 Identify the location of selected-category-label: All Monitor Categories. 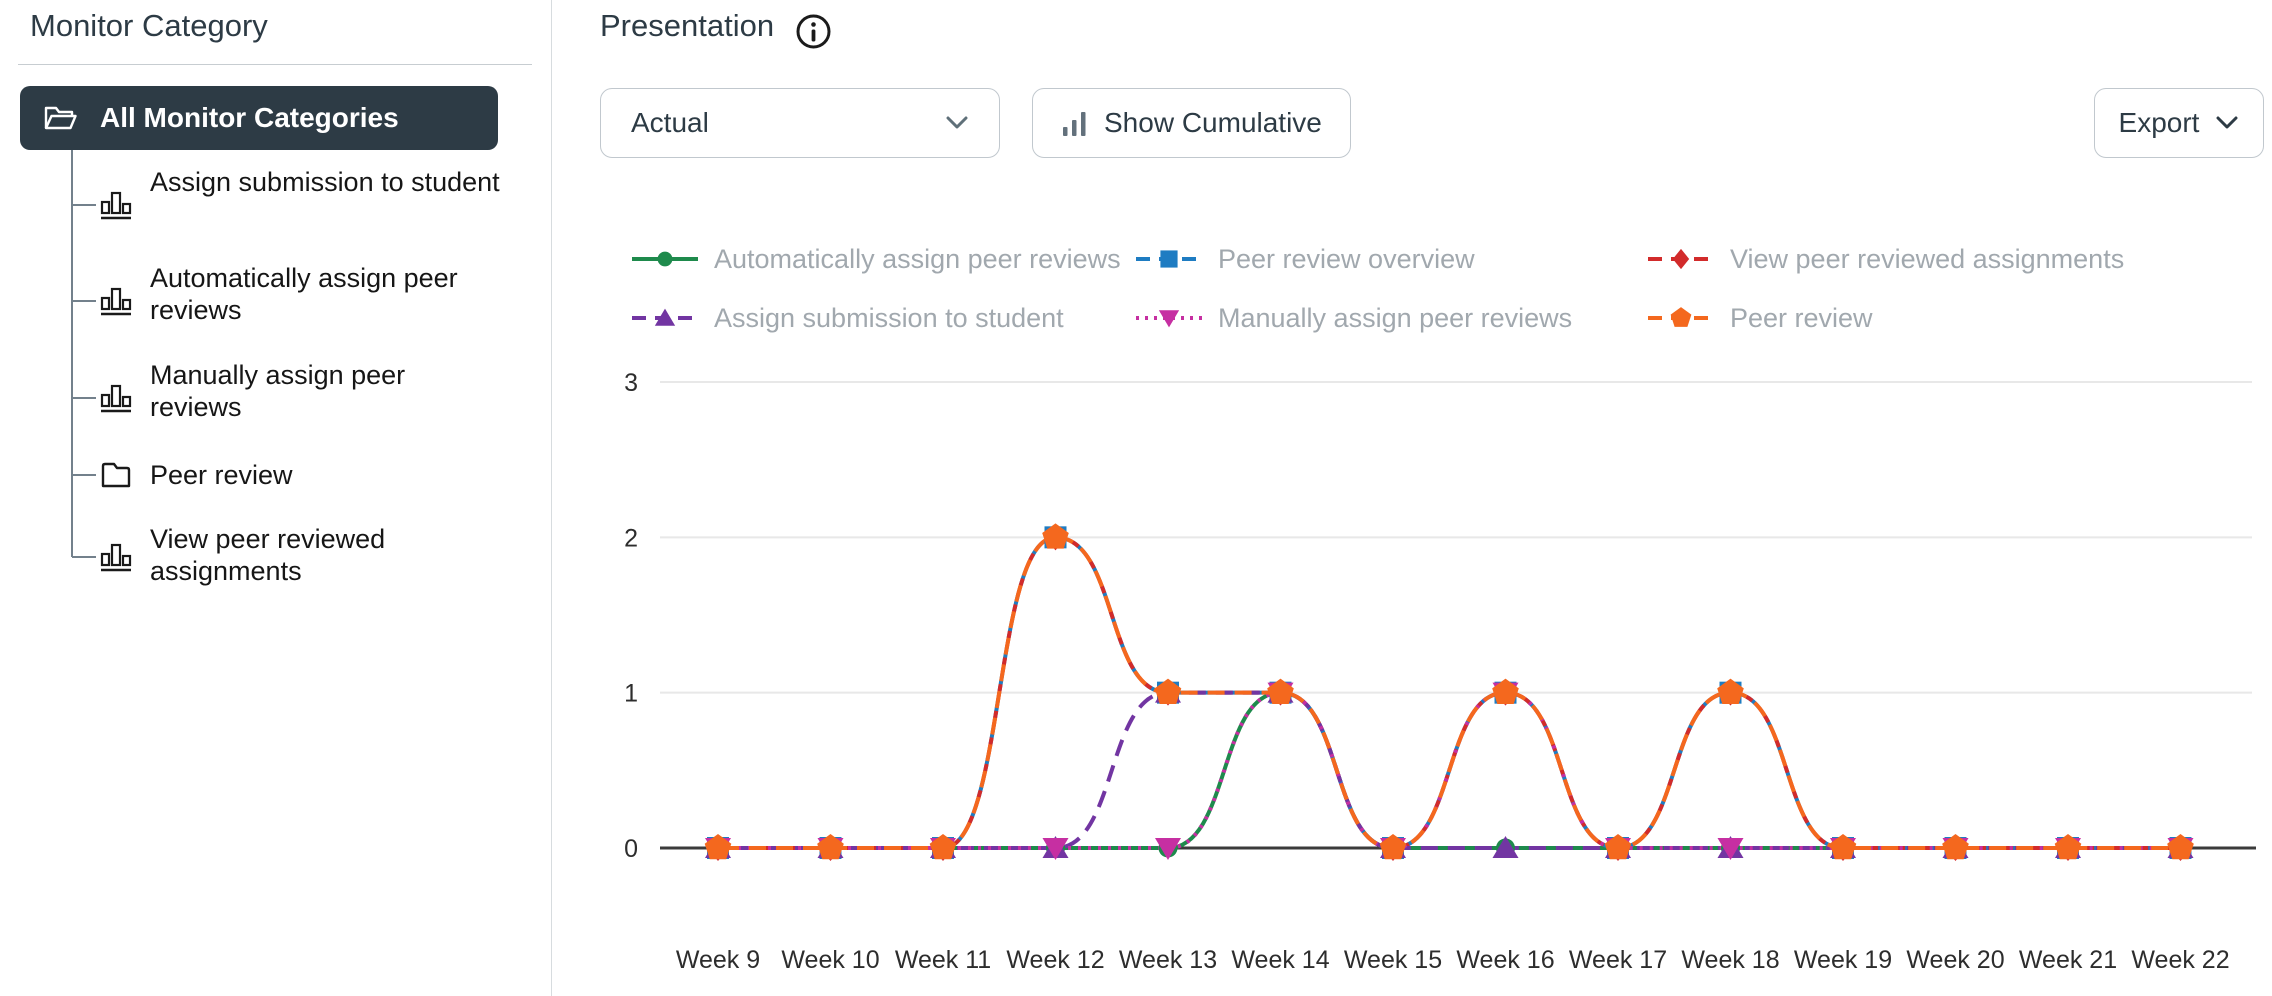
(249, 117).